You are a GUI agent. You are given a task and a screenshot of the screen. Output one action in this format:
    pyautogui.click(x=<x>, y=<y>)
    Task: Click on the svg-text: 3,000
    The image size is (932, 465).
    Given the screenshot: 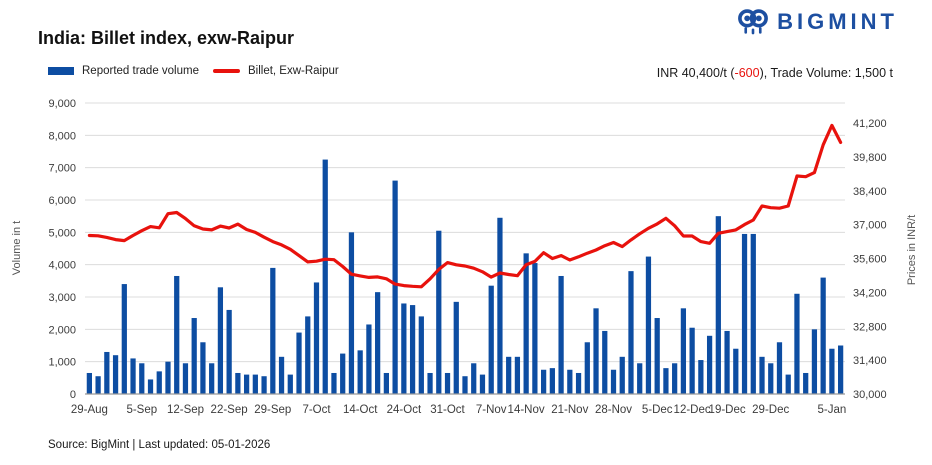 What is the action you would take?
    pyautogui.click(x=62, y=298)
    